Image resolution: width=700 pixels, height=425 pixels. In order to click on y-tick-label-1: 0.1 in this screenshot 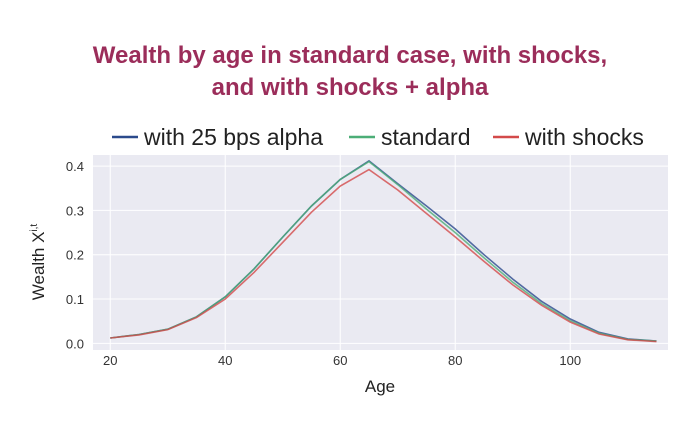, I will do `click(75, 299)`.